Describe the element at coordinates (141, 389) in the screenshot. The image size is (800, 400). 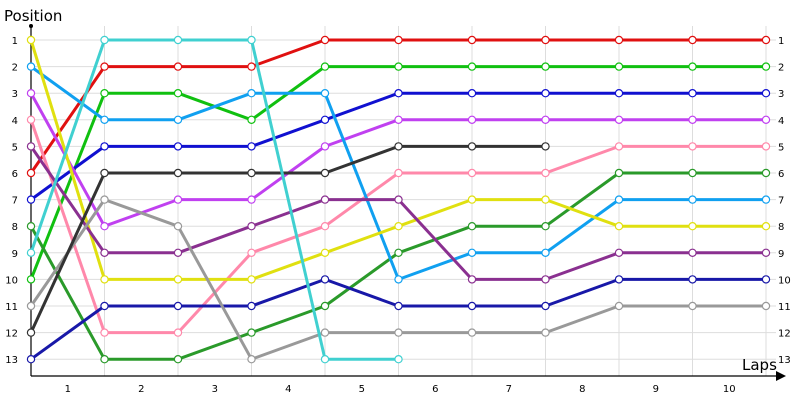
I see `x-tick-label: 2` at that location.